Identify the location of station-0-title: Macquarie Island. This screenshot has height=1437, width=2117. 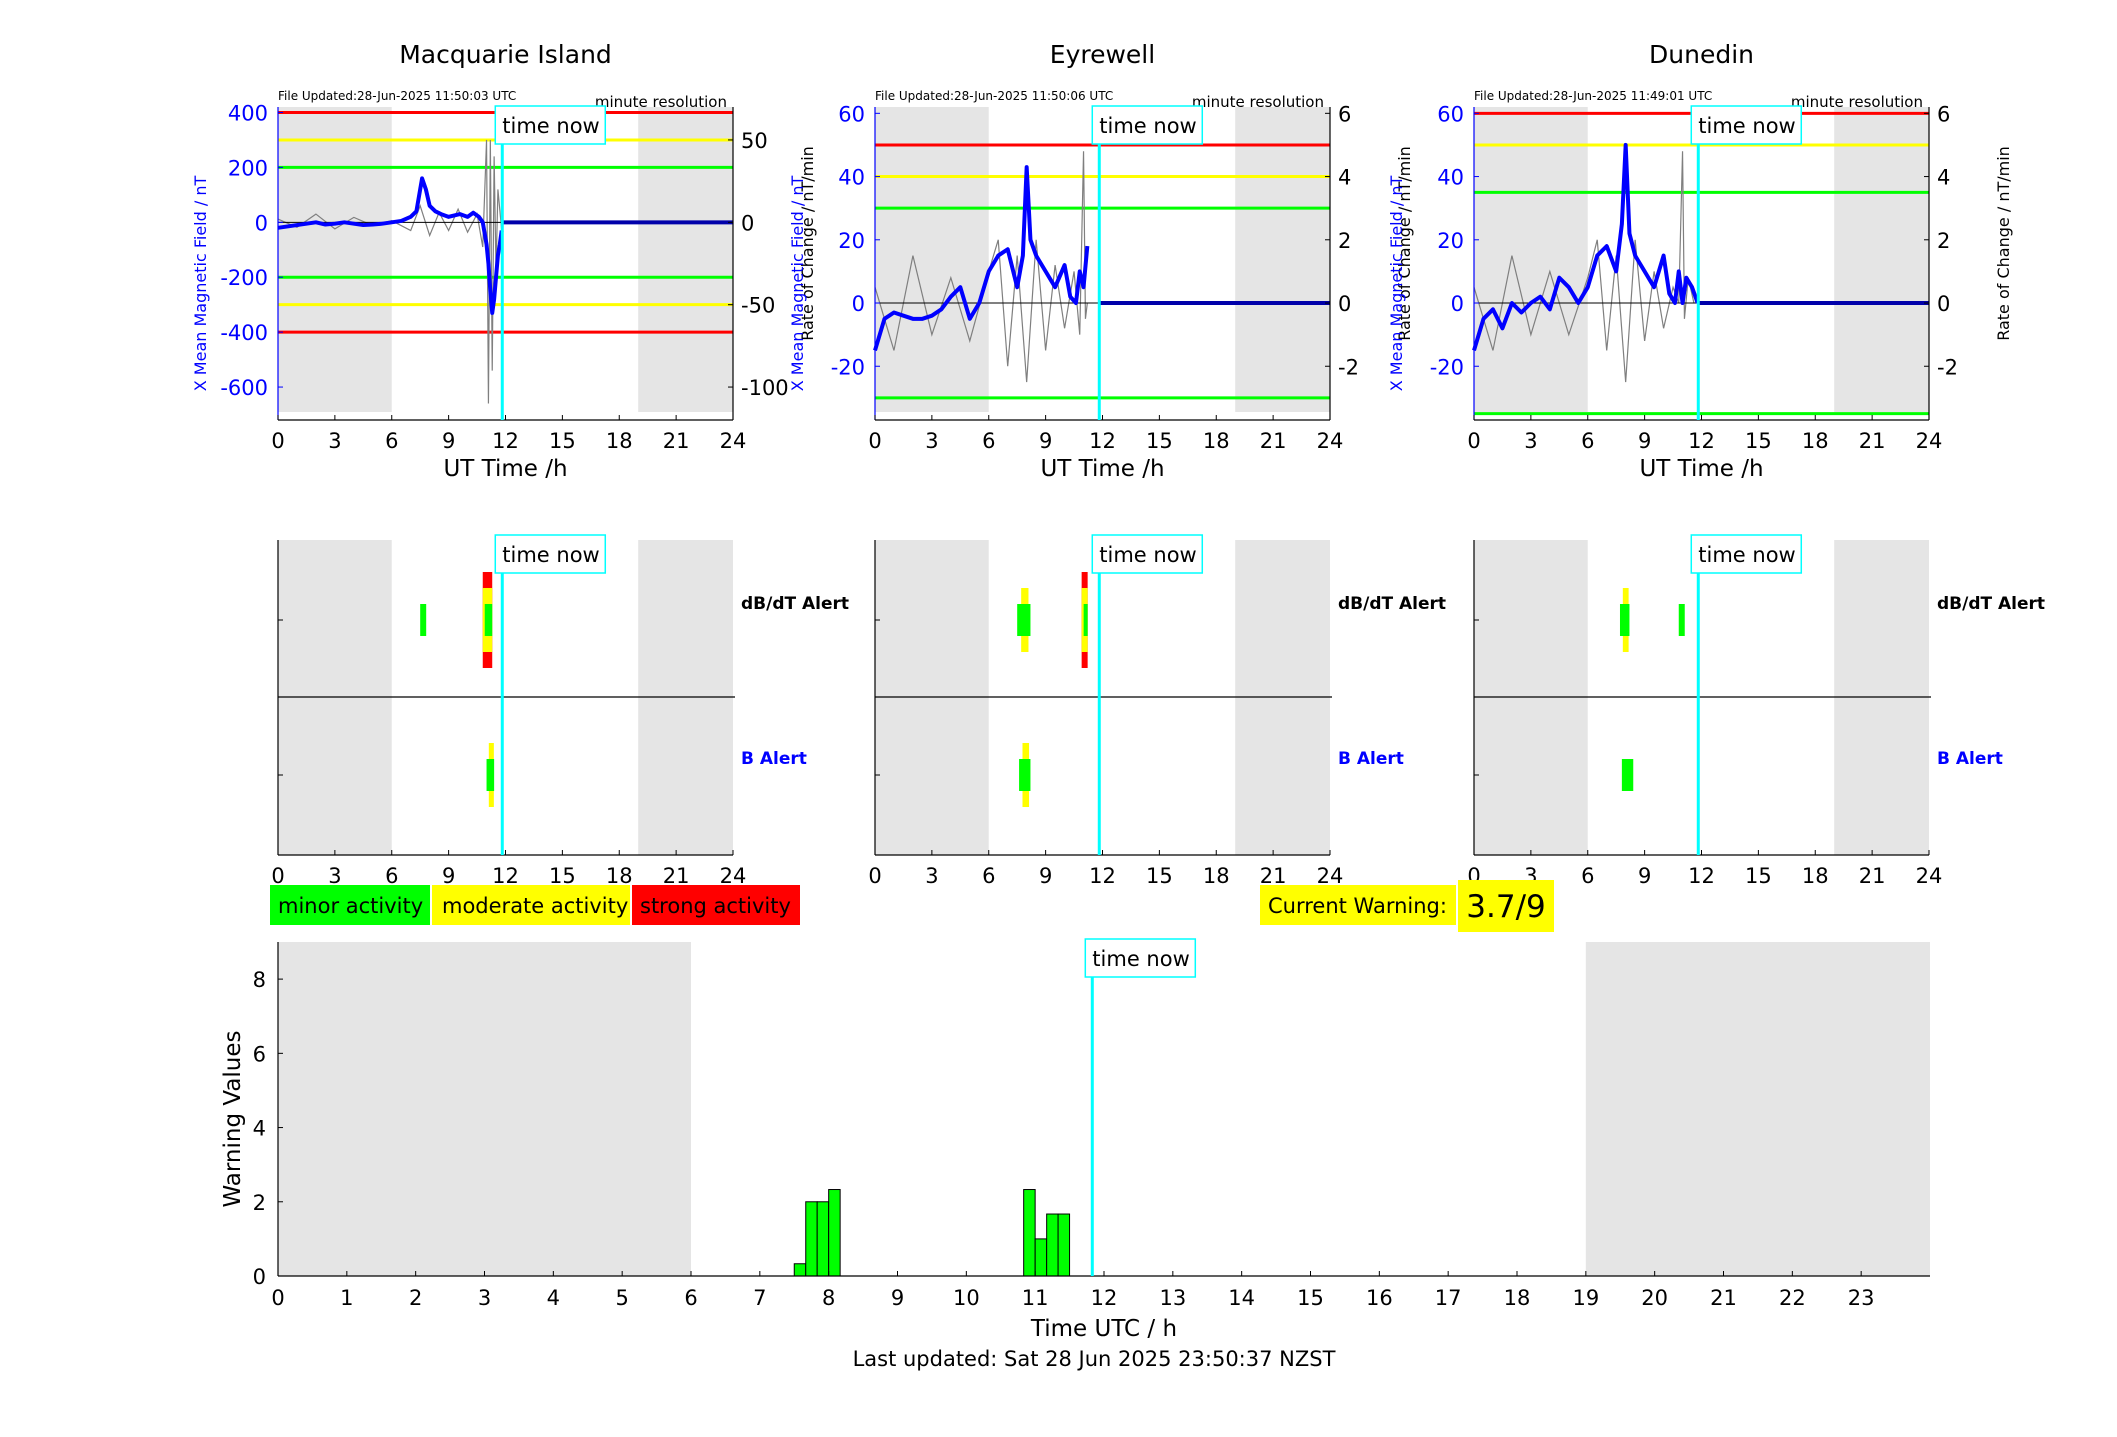
(505, 54).